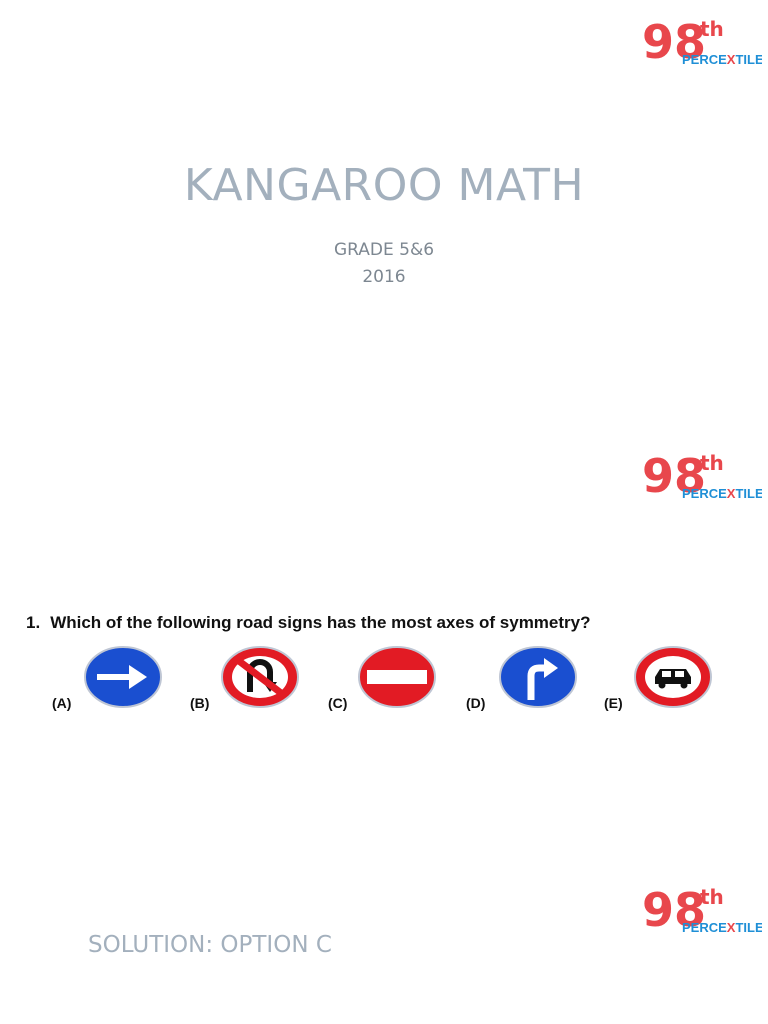 The width and height of the screenshot is (768, 1024). What do you see at coordinates (338, 703) in the screenshot?
I see `option-c-label: (C)` at bounding box center [338, 703].